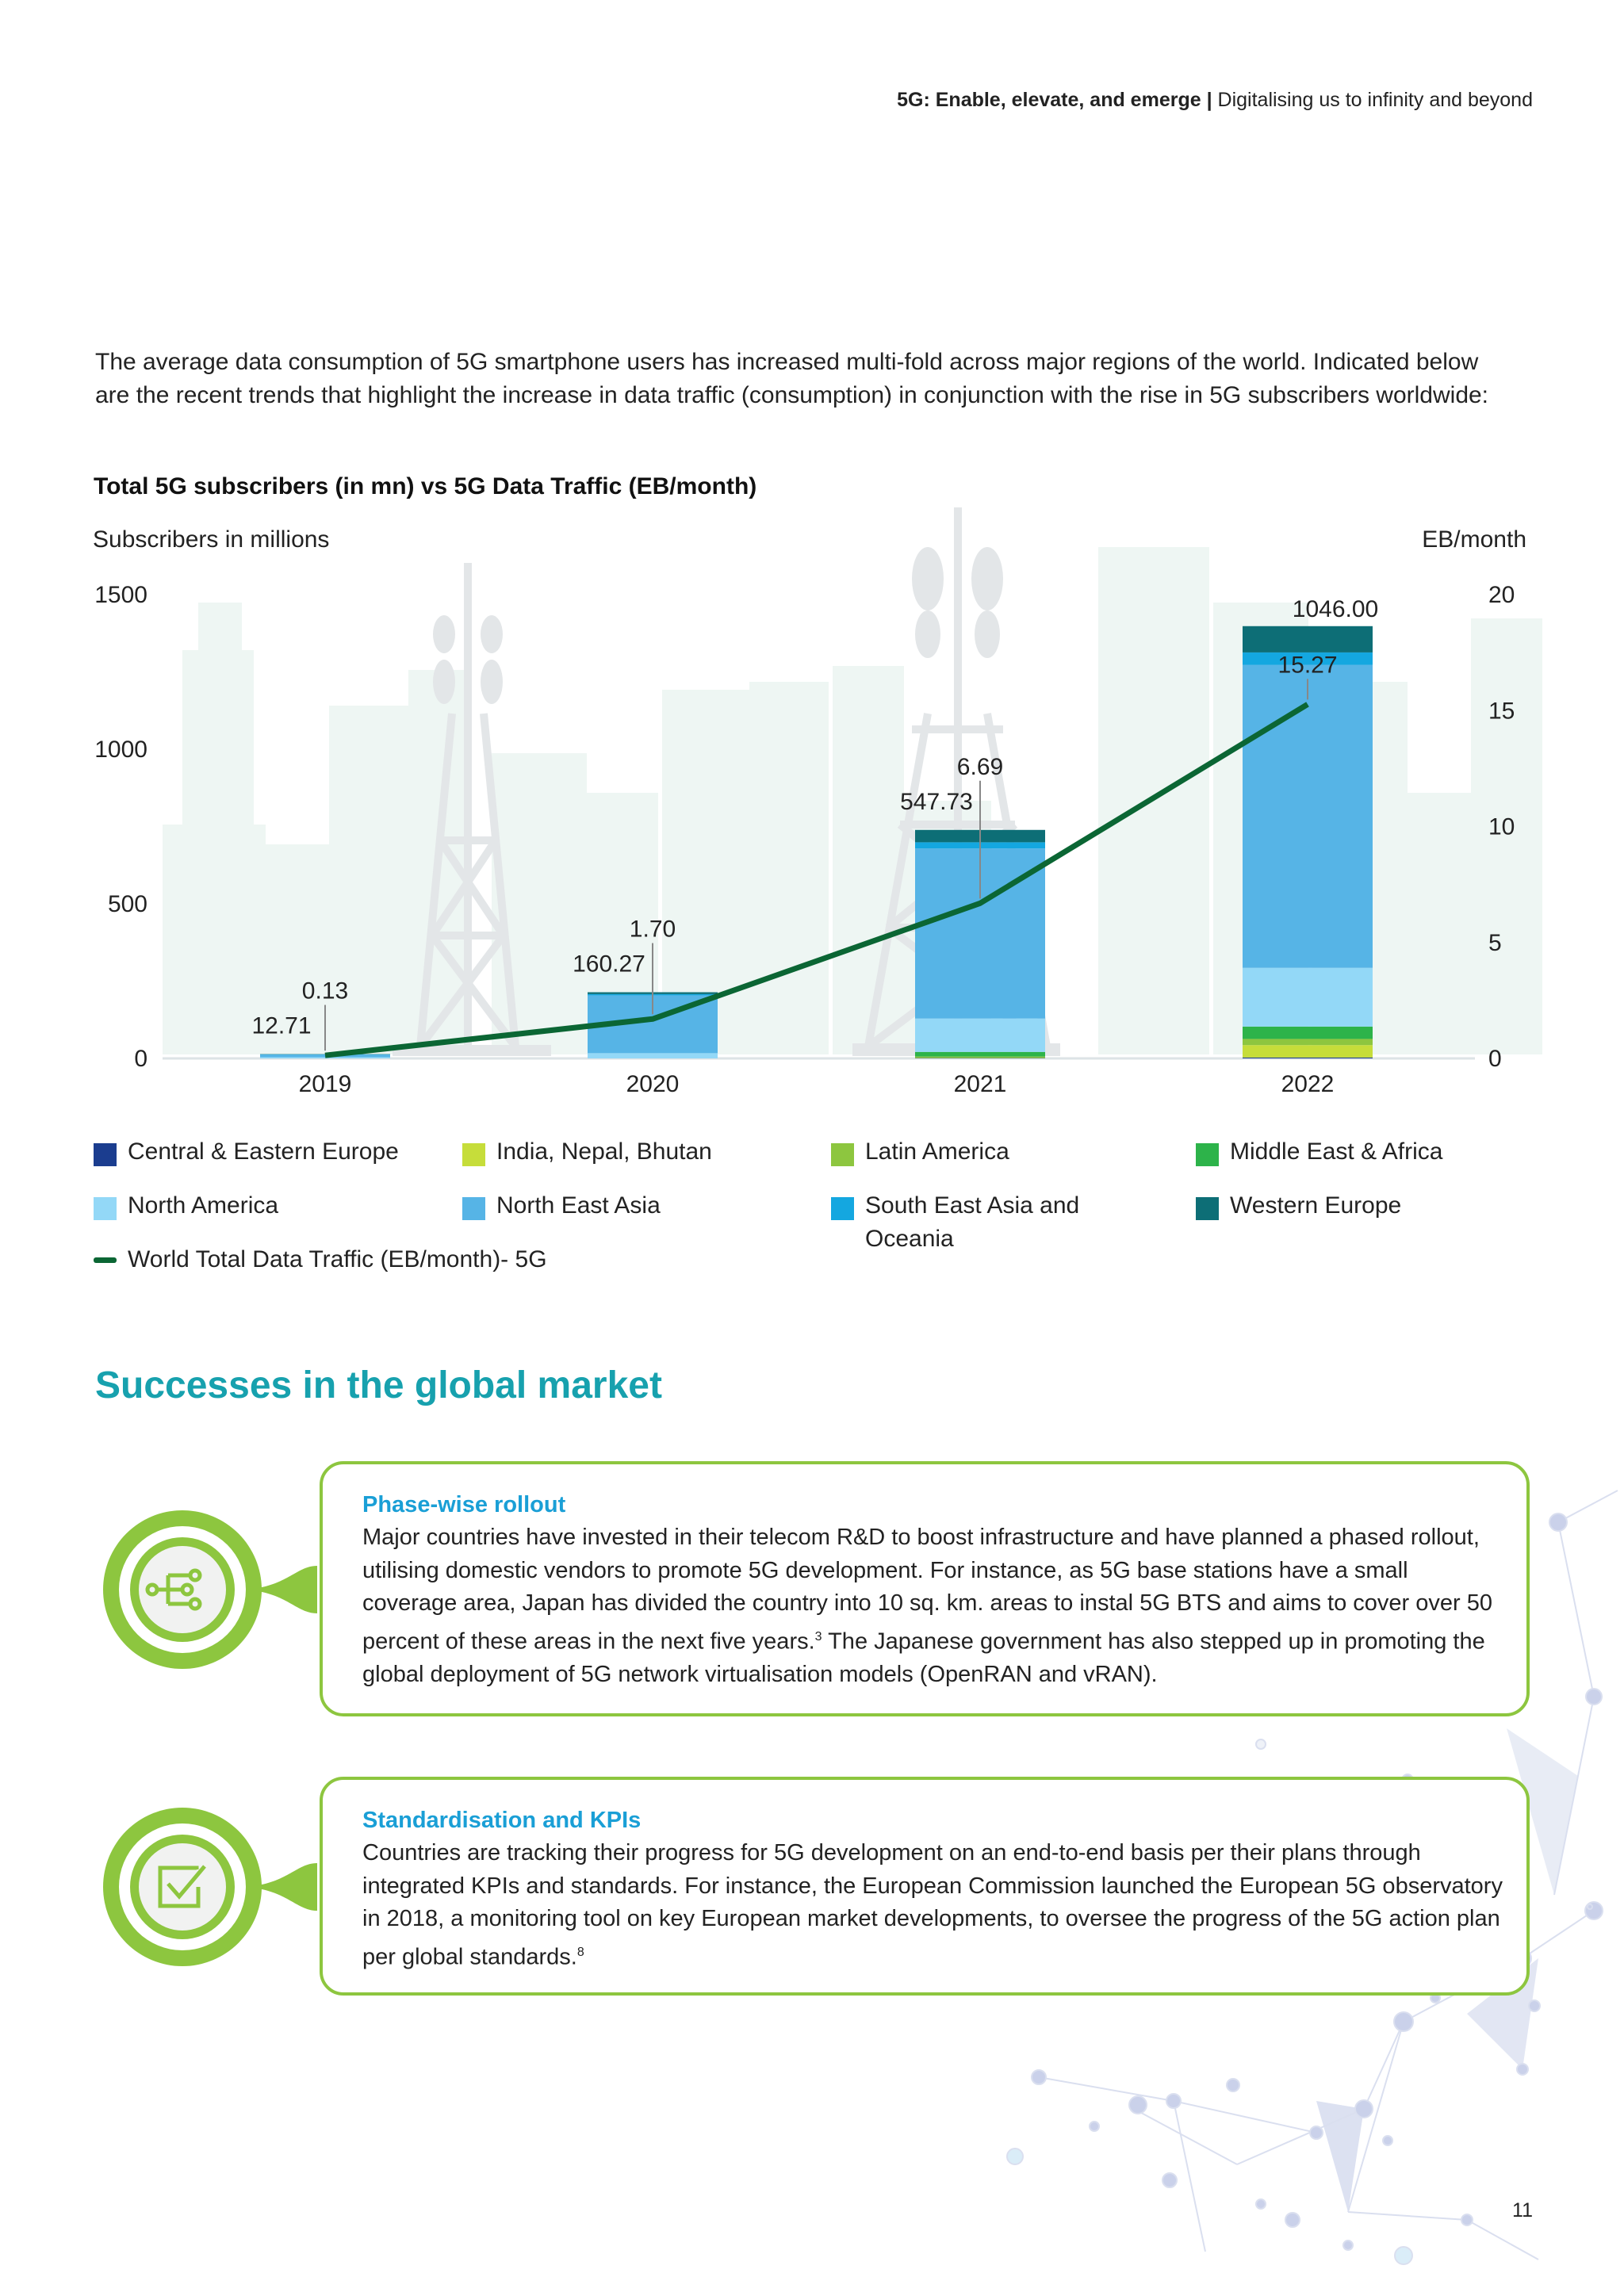  Describe the element at coordinates (653, 1084) in the screenshot. I see `x-tick-label: 2020` at that location.